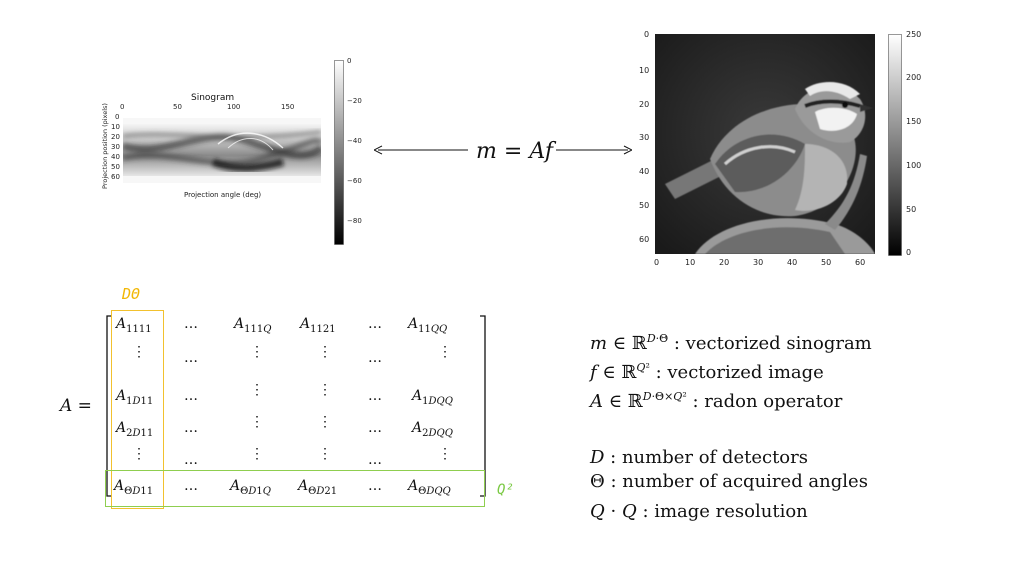 The height and width of the screenshot is (576, 1024). What do you see at coordinates (117, 117) in the screenshot?
I see `sinogram-ytick: 0` at bounding box center [117, 117].